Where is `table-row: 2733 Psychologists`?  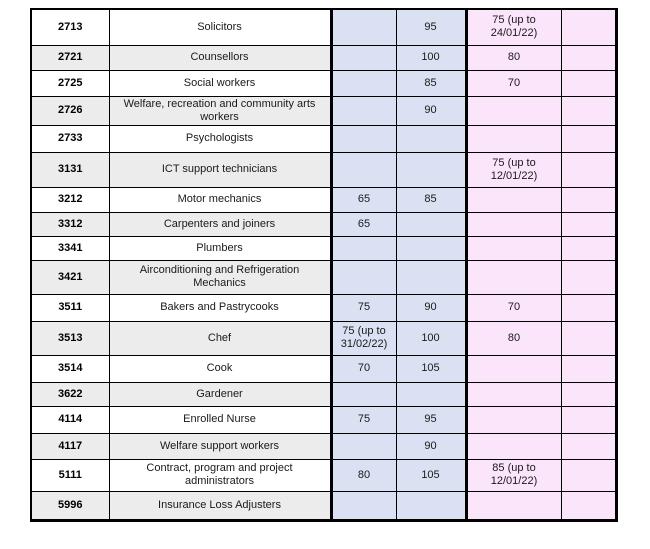 table-row: 2733 Psychologists is located at coordinates (323, 138).